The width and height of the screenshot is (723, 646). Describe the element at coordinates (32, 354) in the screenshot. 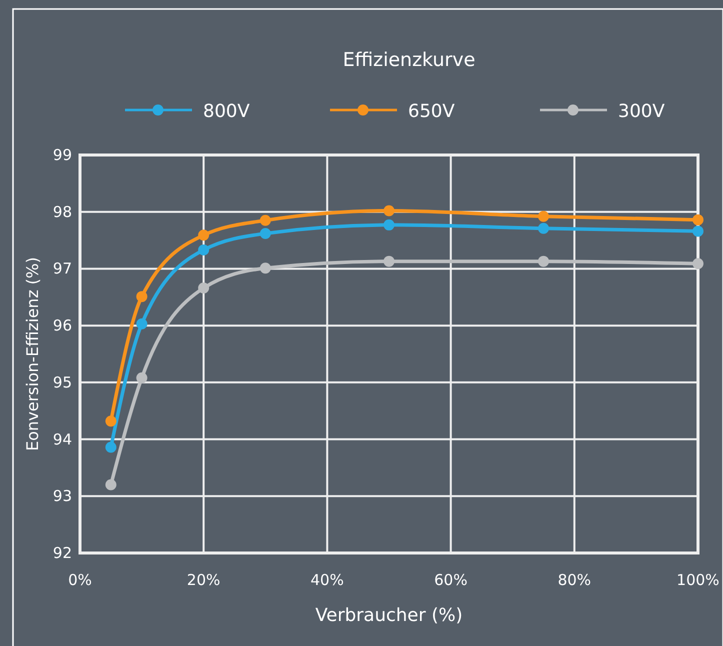

I see `y-axis-title: Eonversion-Effizienz (%)` at that location.